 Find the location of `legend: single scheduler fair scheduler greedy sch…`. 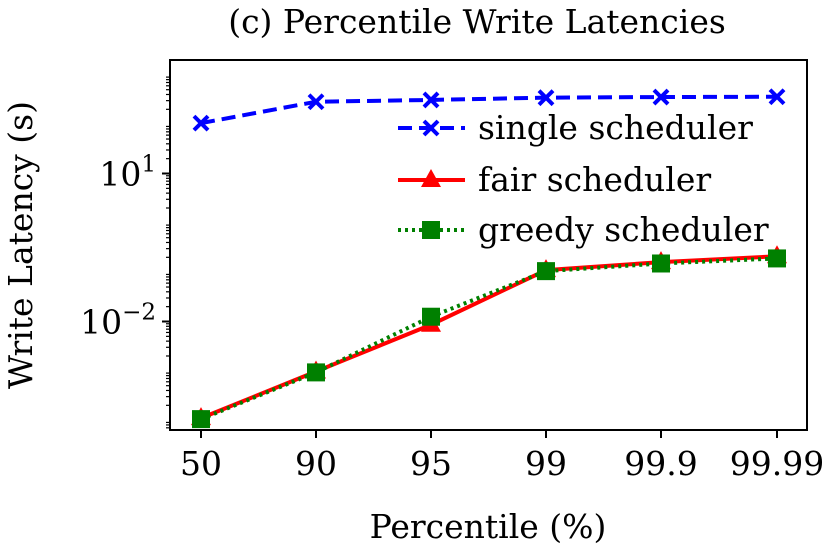

legend: single scheduler fair scheduler greedy sch… is located at coordinates (583, 178).